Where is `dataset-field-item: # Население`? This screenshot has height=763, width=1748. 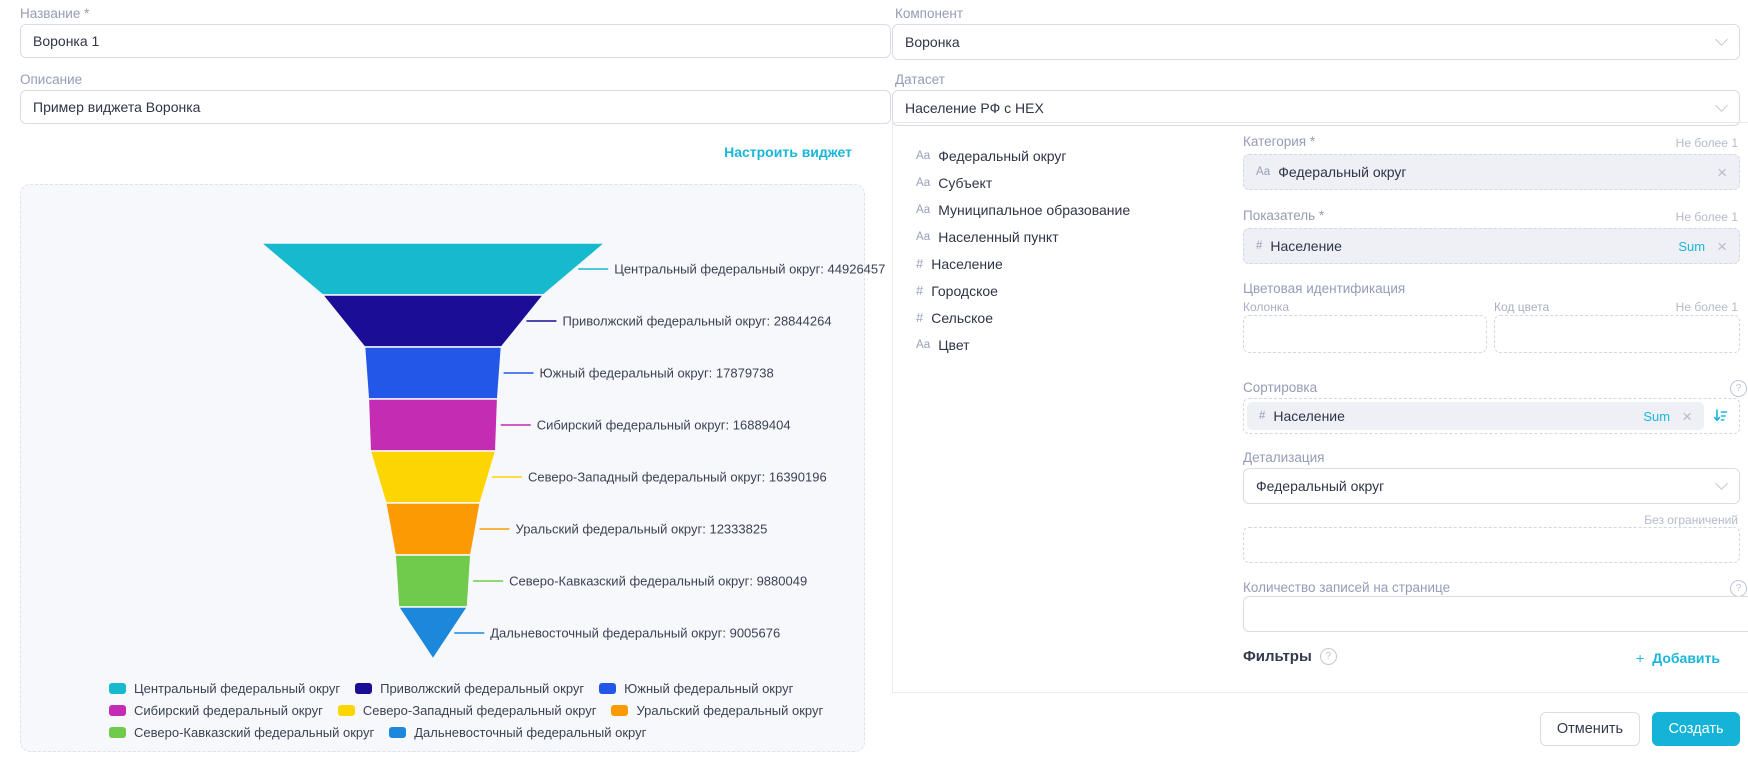 dataset-field-item: # Население is located at coordinates (1066, 263).